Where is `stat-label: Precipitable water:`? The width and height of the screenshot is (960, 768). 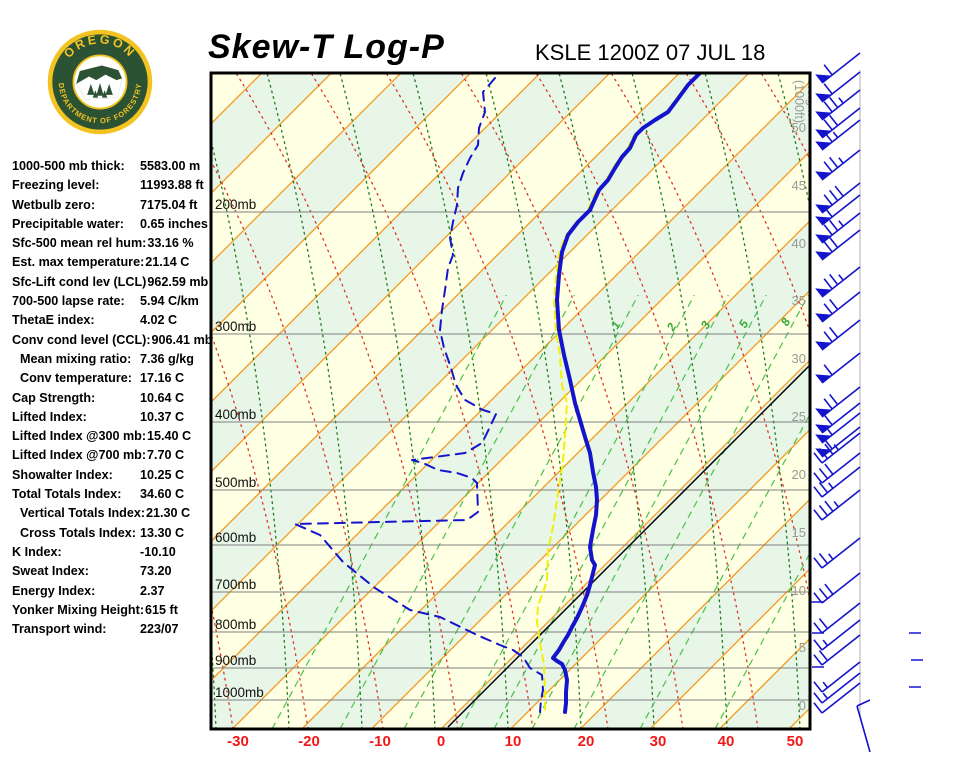
stat-label: Precipitable water: is located at coordinates (68, 223).